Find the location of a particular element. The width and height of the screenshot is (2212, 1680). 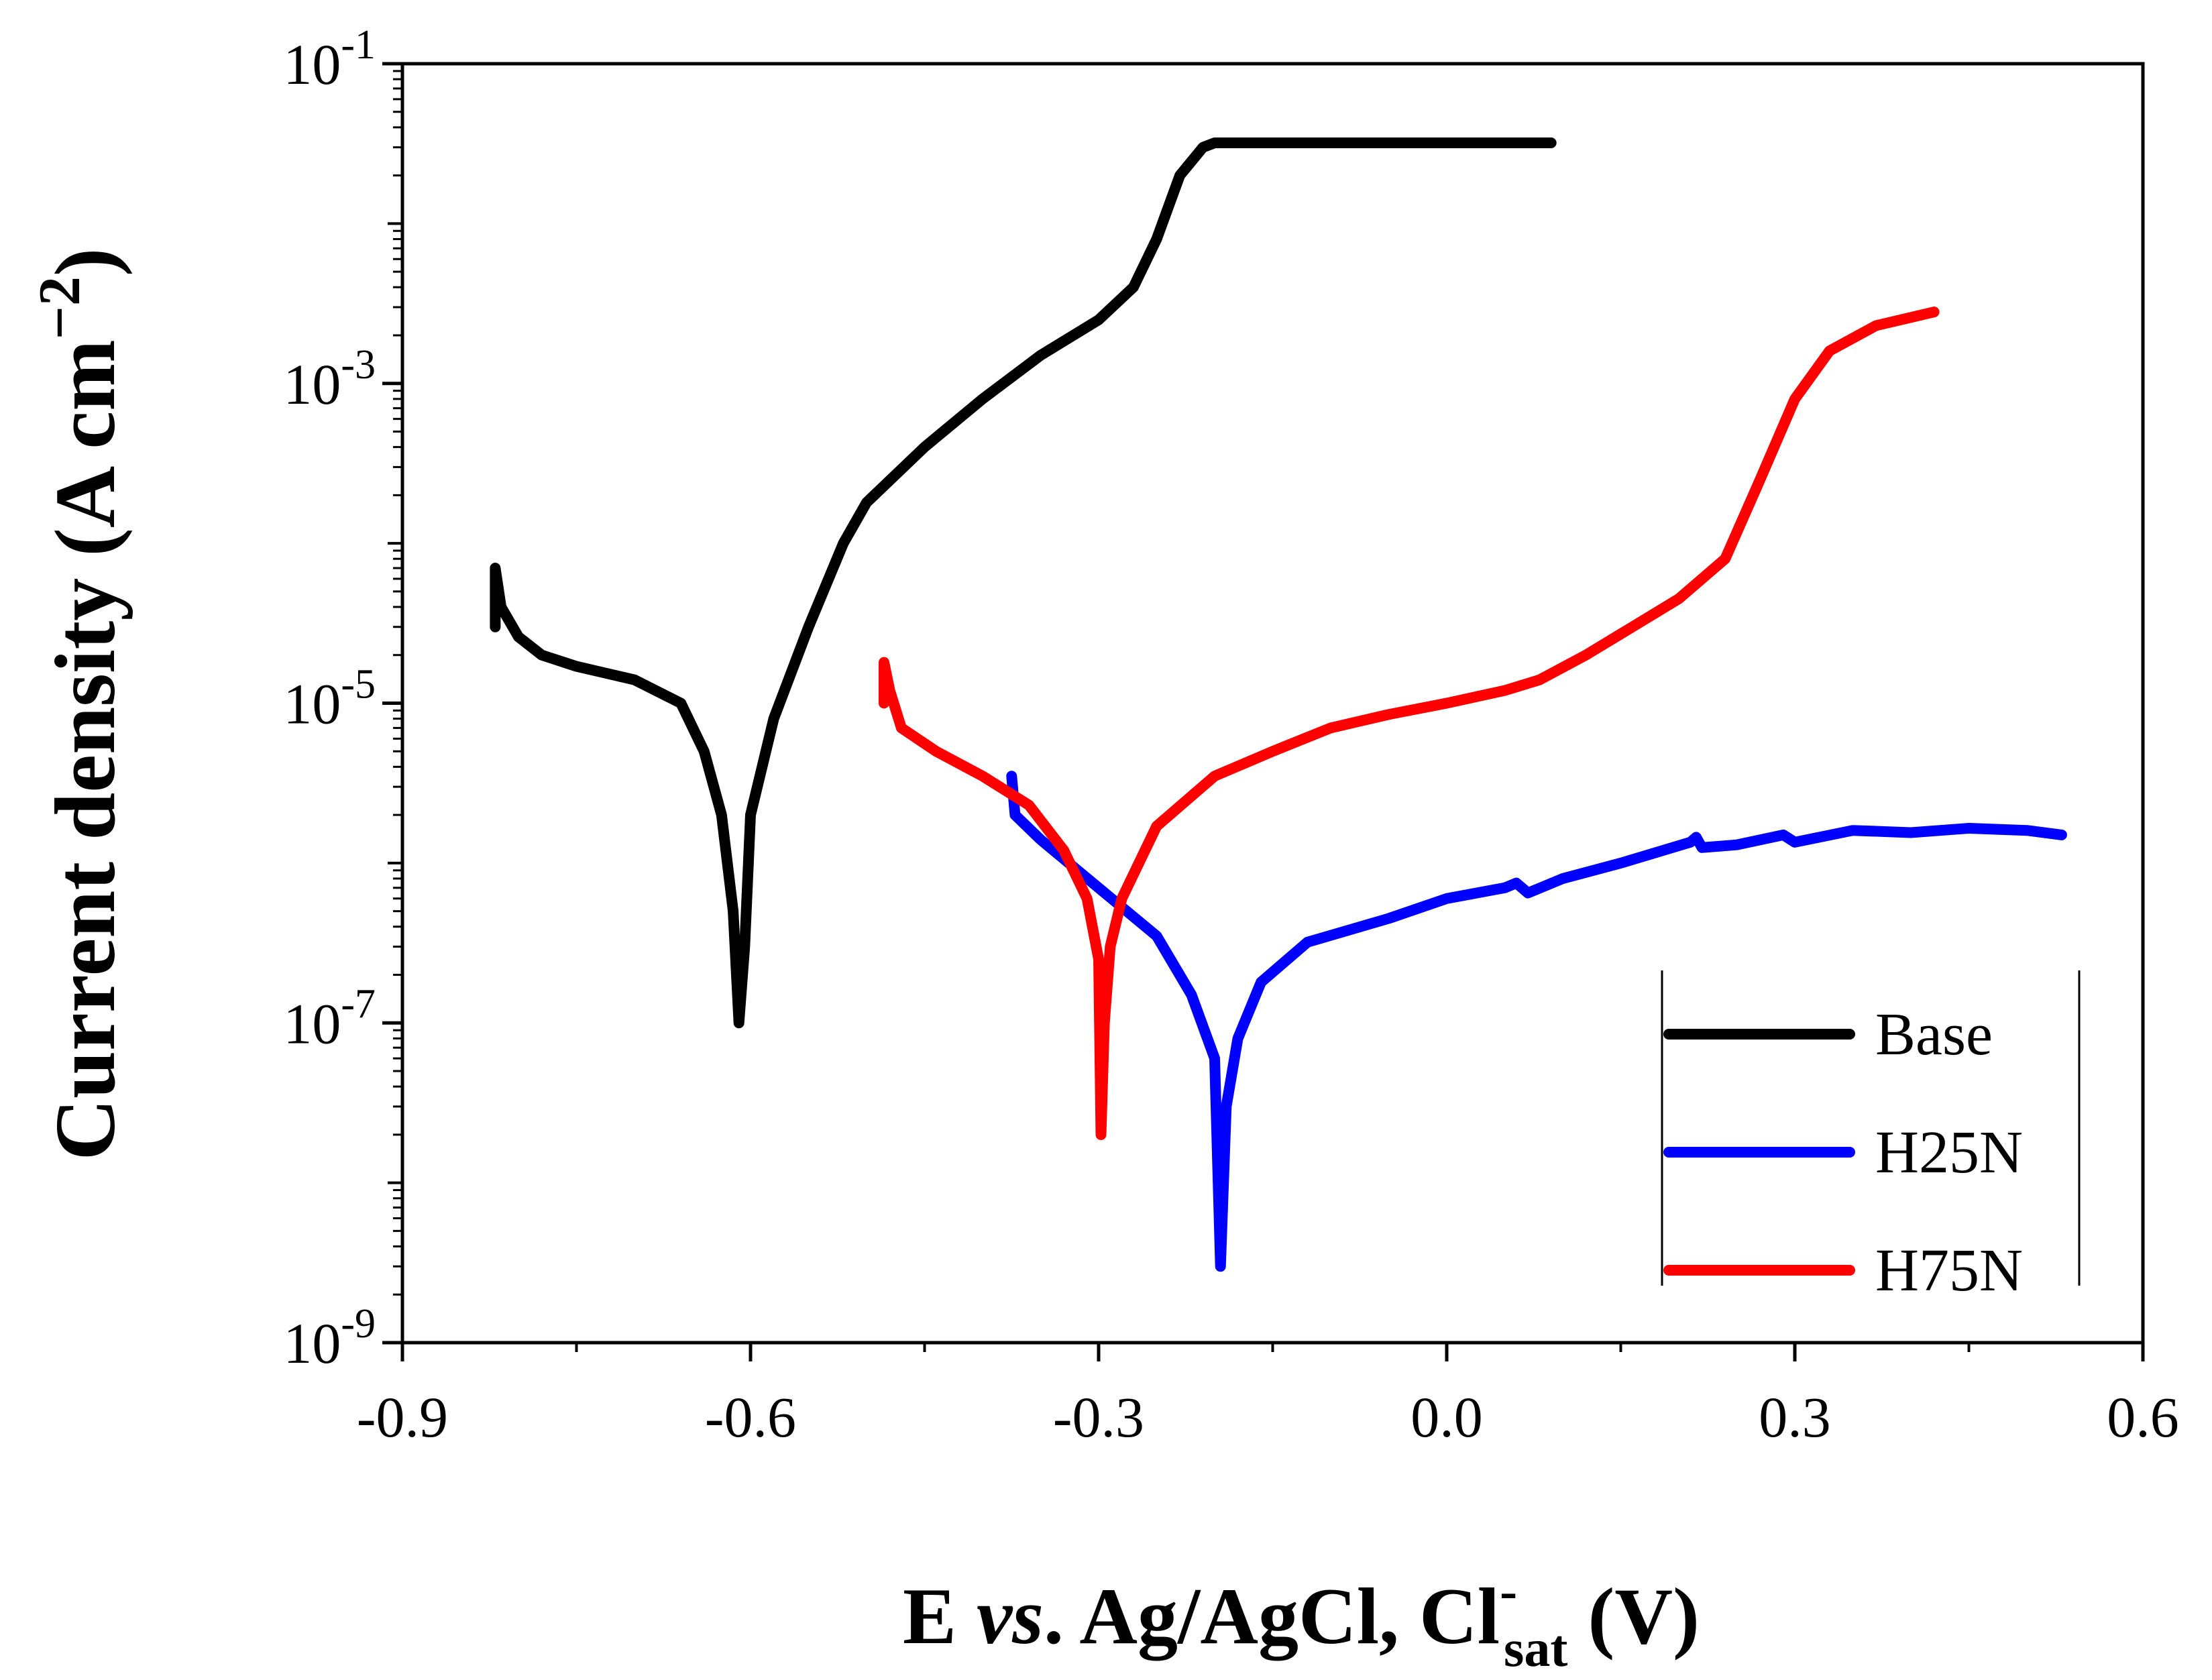

y-axis-title-text: Current density (A cm is located at coordinates (85, 749).